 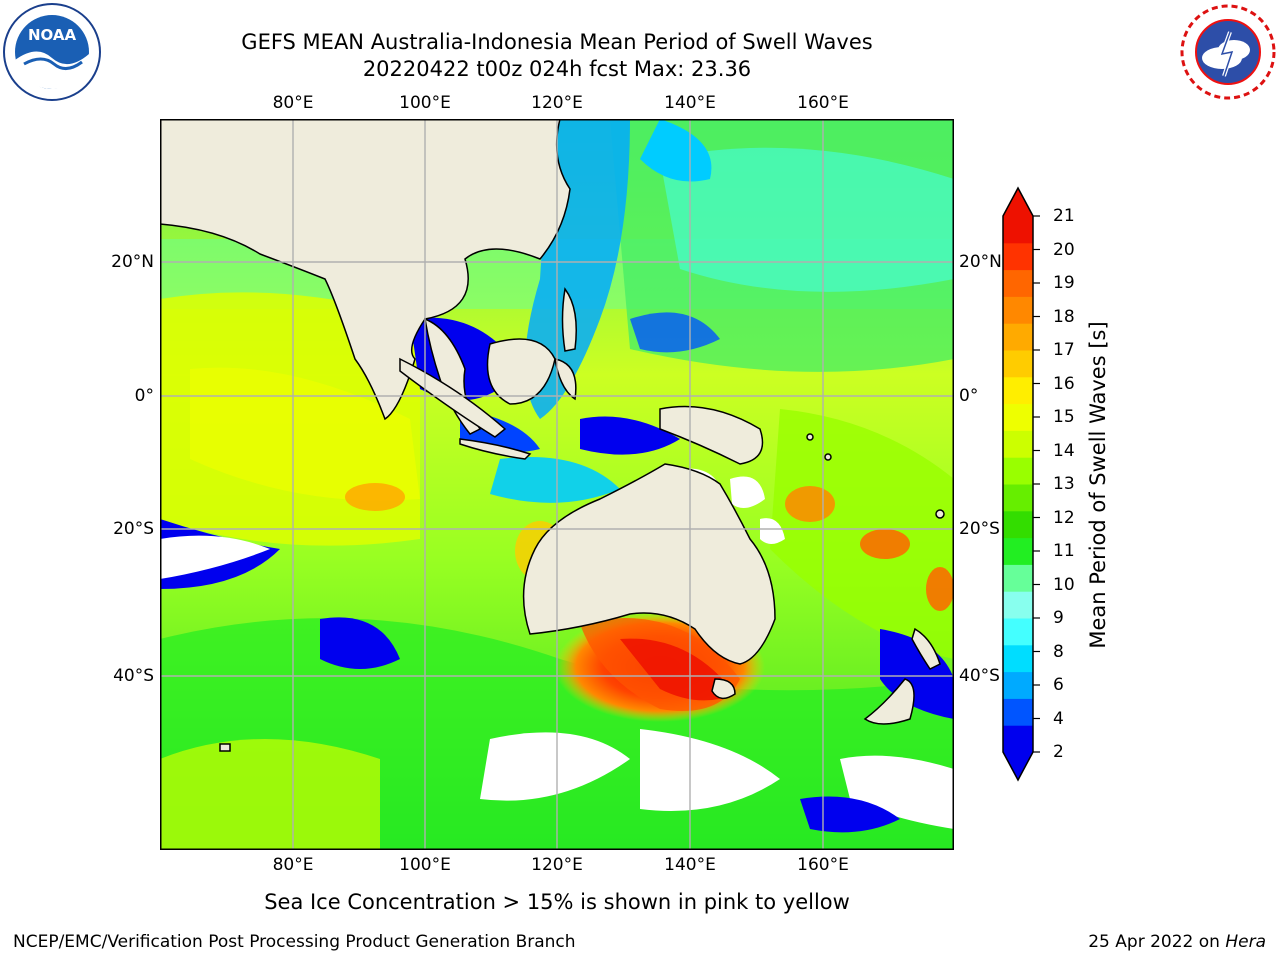 I want to click on colorbar-tick-label: 10, so click(x=1064, y=584).